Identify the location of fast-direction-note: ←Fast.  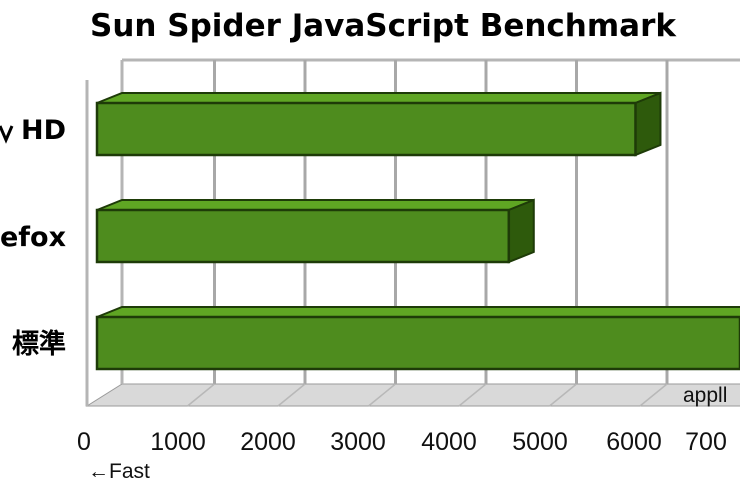
(119, 471).